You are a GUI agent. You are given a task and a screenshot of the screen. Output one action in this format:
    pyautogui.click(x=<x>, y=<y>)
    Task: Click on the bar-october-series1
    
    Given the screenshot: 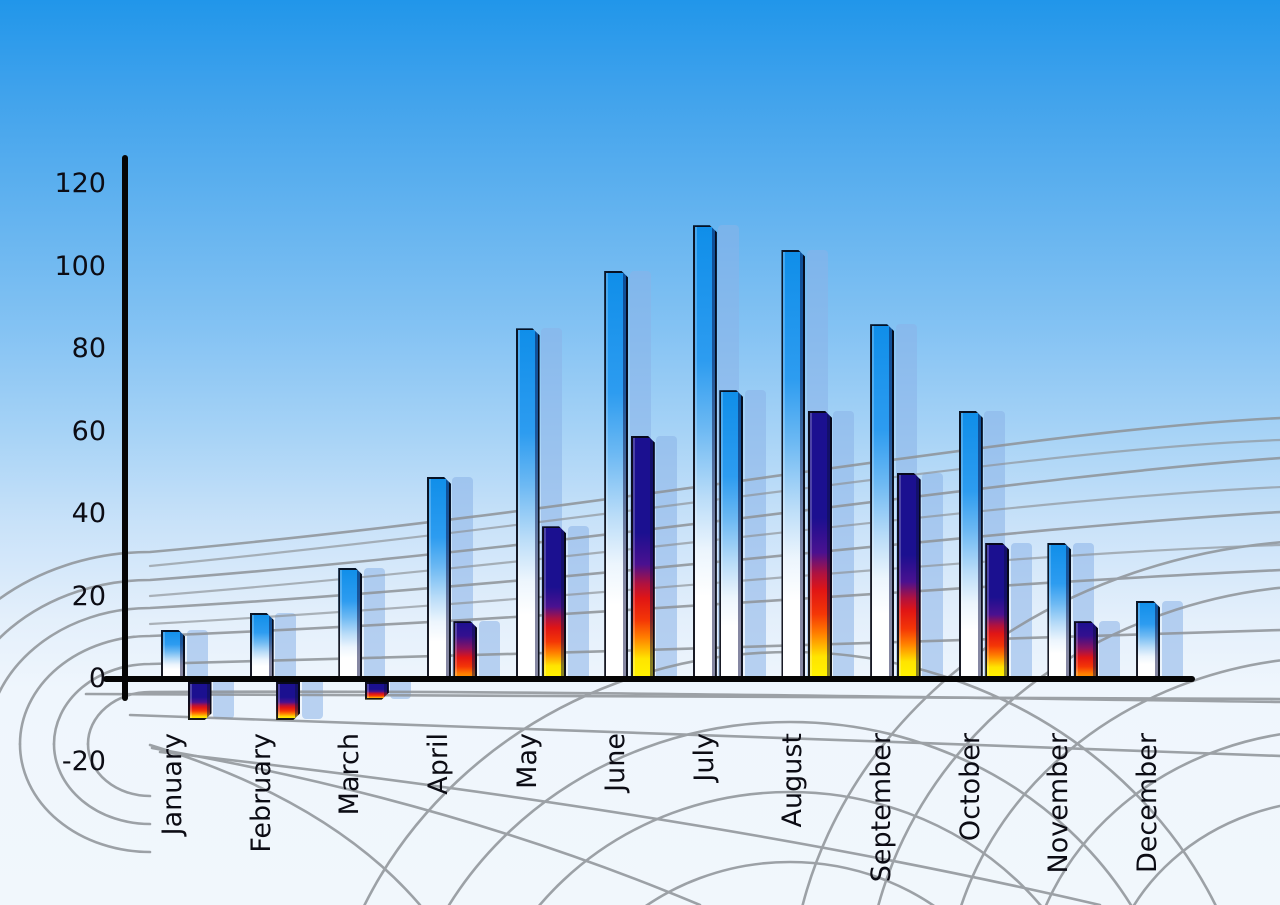 What is the action you would take?
    pyautogui.click(x=971, y=544)
    